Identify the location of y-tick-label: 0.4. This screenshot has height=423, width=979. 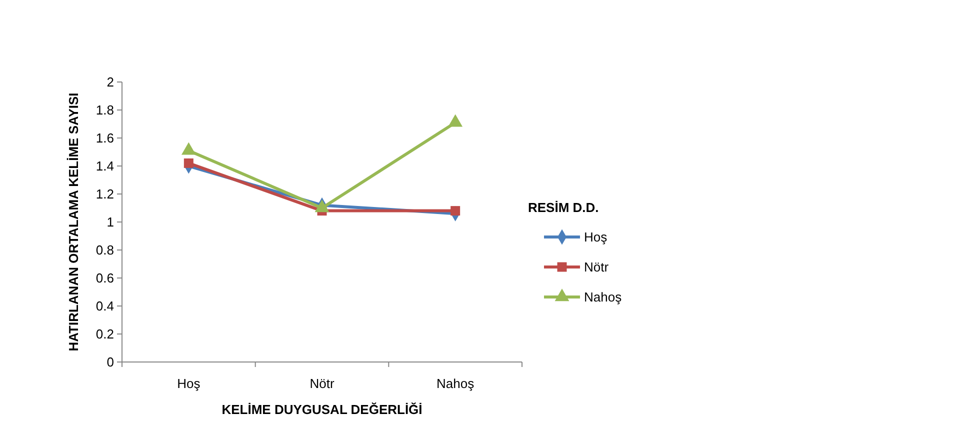
(105, 306).